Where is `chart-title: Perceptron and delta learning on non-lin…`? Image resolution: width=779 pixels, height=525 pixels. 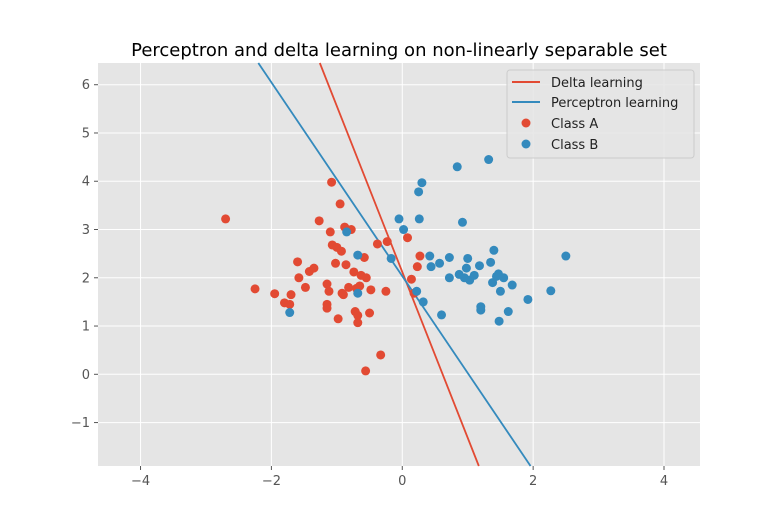
chart-title: Perceptron and delta learning on non-lin… is located at coordinates (399, 50).